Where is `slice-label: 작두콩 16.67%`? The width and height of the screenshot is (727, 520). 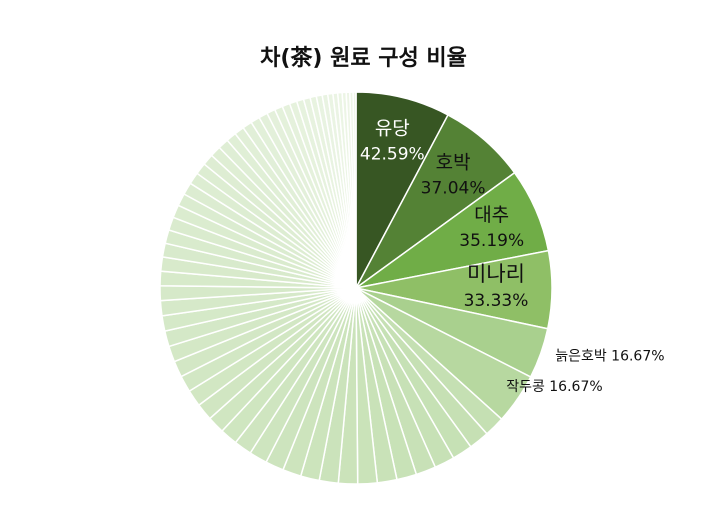 slice-label: 작두콩 16.67% is located at coordinates (554, 387).